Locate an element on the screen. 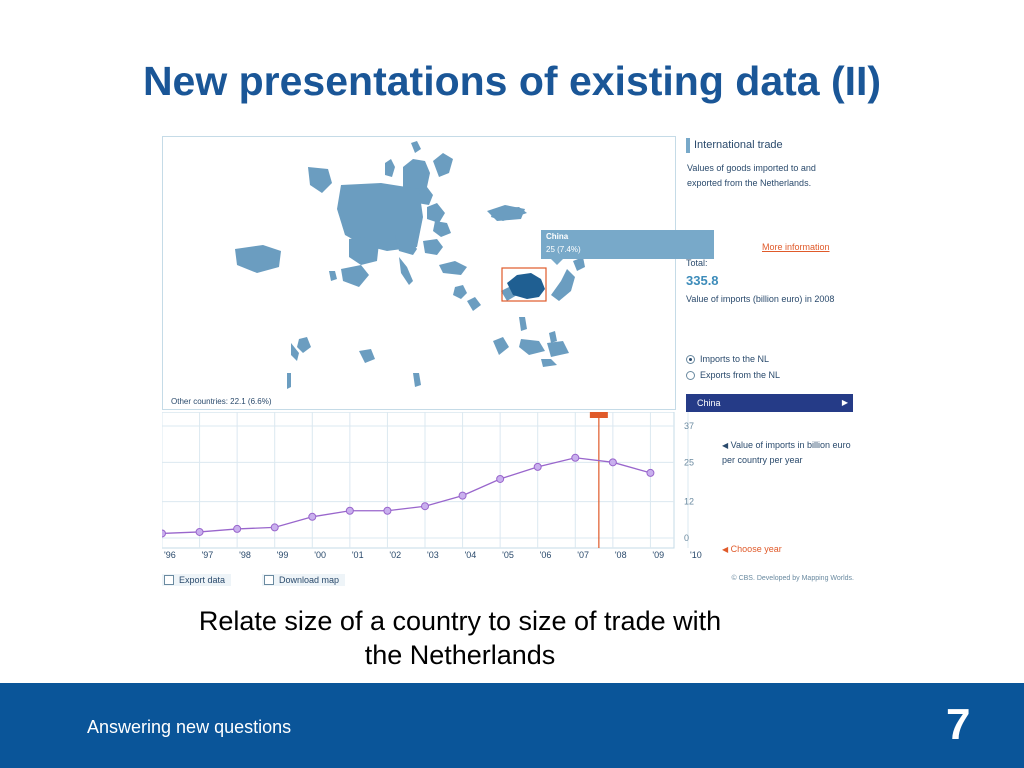  choose-year-link: ◀ Choose year is located at coordinates (752, 549).